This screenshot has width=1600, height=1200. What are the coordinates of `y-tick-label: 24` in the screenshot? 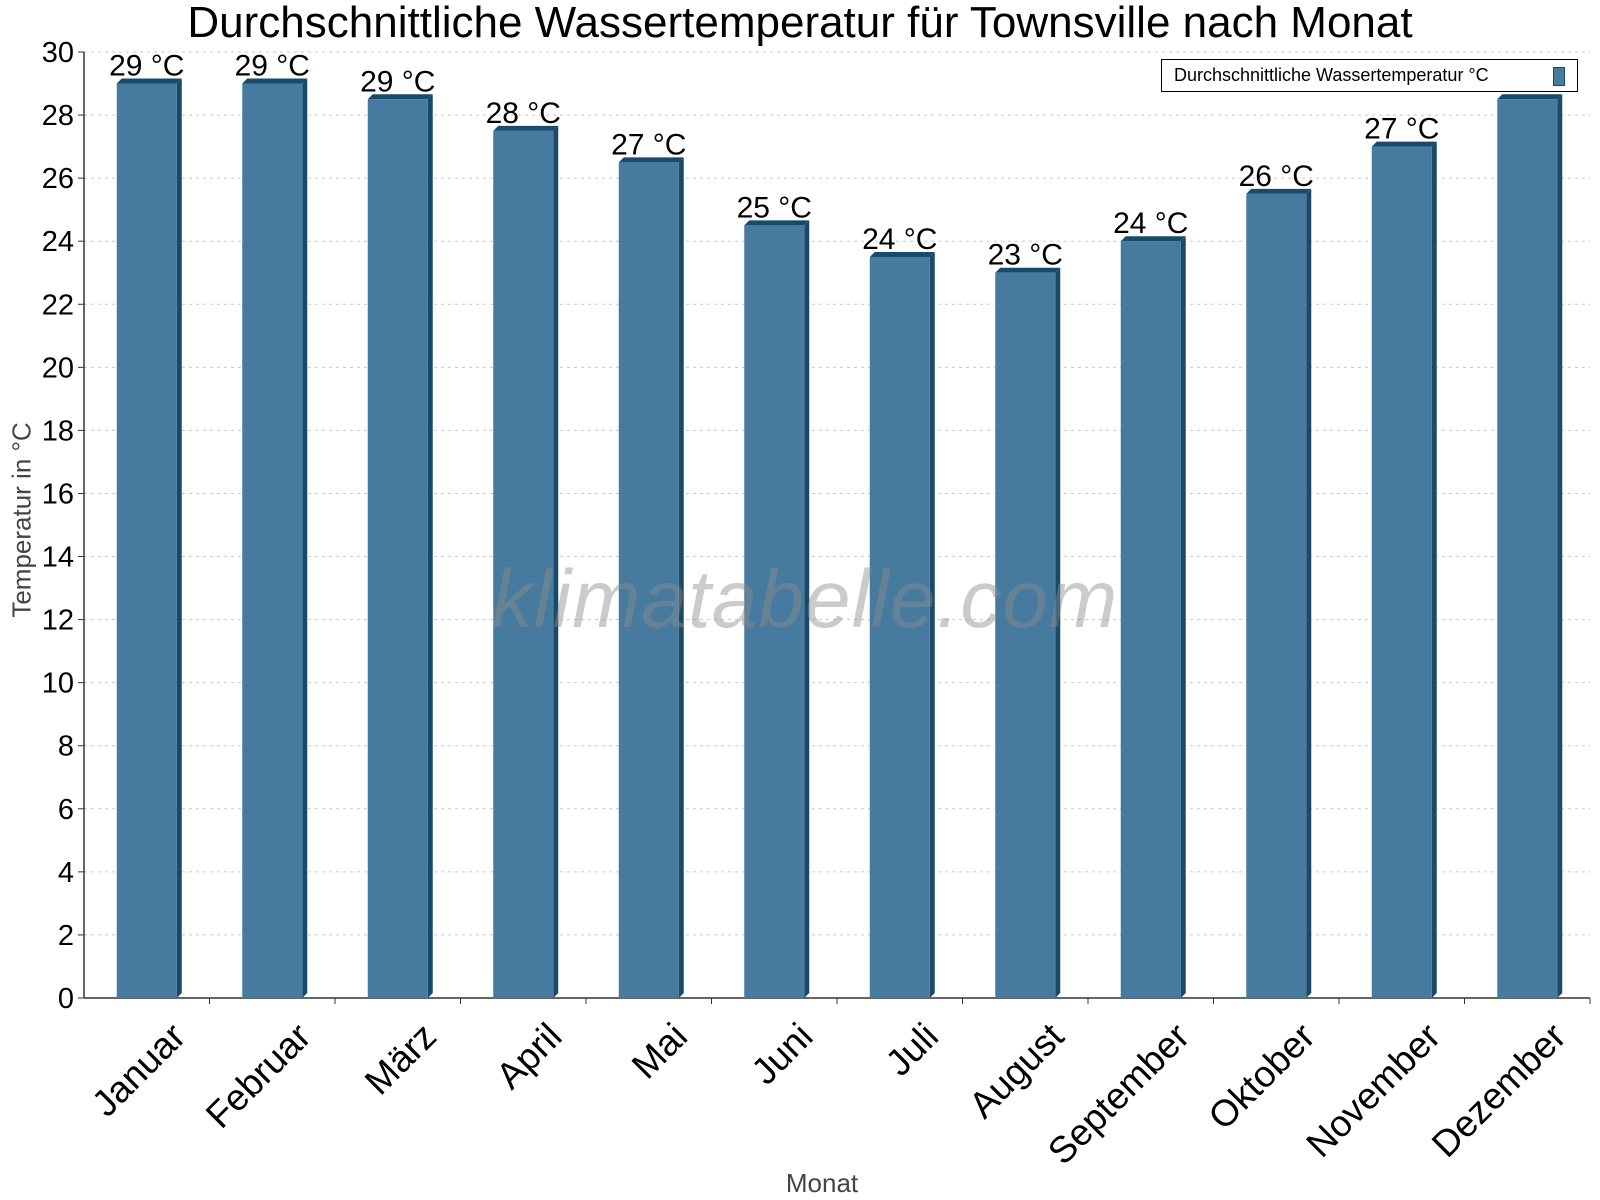 It's located at (58, 242).